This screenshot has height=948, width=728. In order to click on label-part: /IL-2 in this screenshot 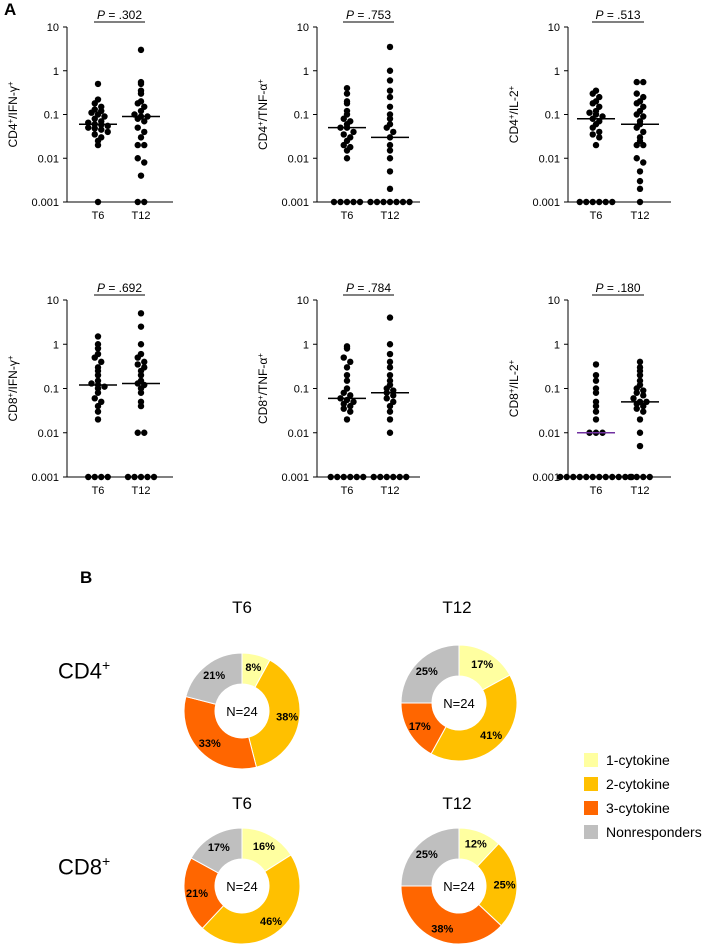, I will do `click(514, 102)`.